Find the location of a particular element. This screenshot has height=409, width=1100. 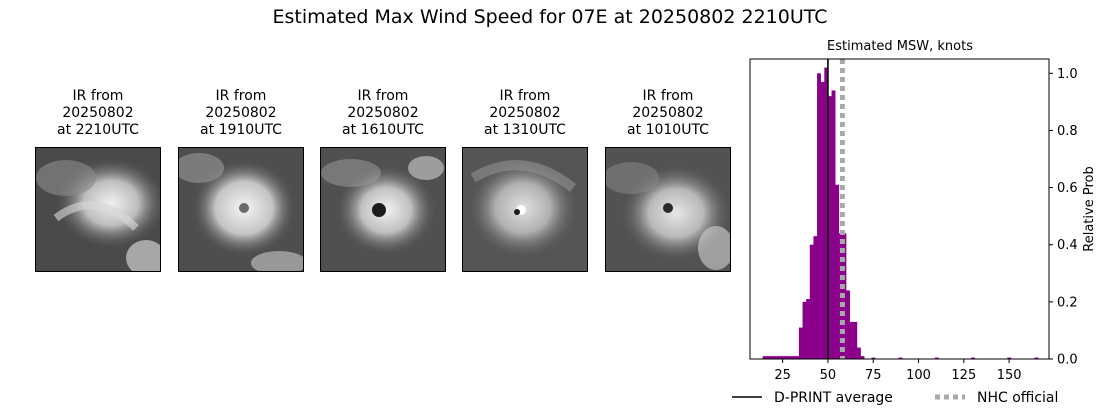

chart-legend: D-PRINT average NHC official is located at coordinates (895, 398).